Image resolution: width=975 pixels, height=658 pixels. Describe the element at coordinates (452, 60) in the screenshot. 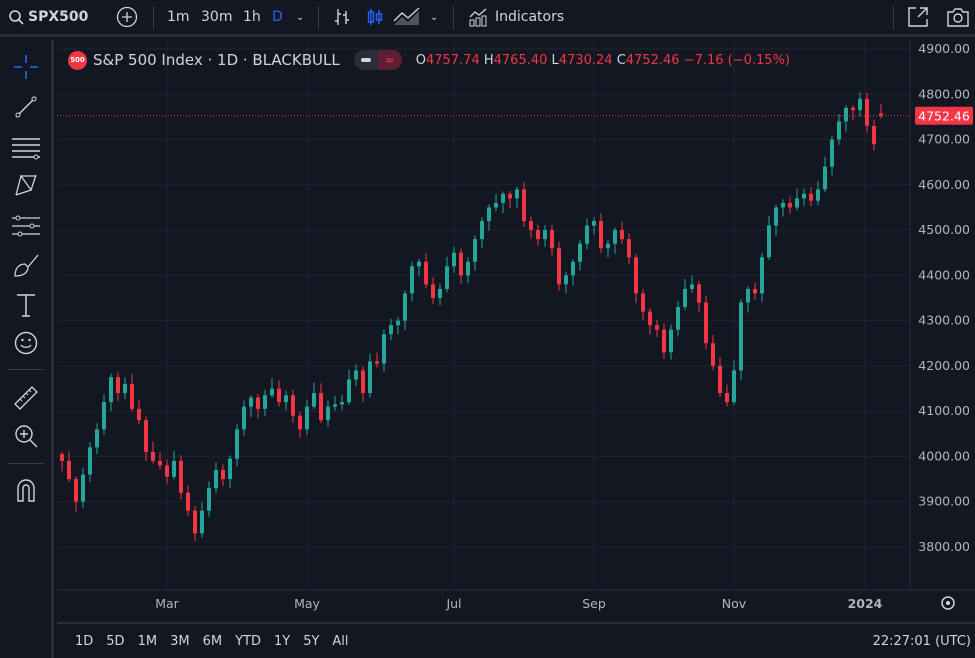

I see `open-value: 4757.74` at that location.